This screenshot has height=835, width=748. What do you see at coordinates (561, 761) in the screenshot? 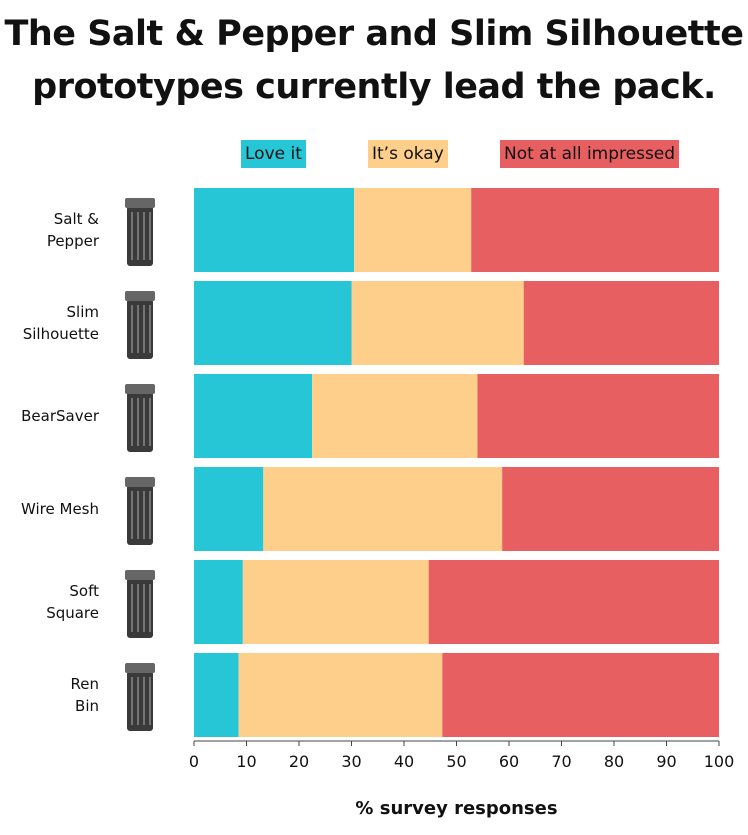
I see `x-tick-label-70: 70` at bounding box center [561, 761].